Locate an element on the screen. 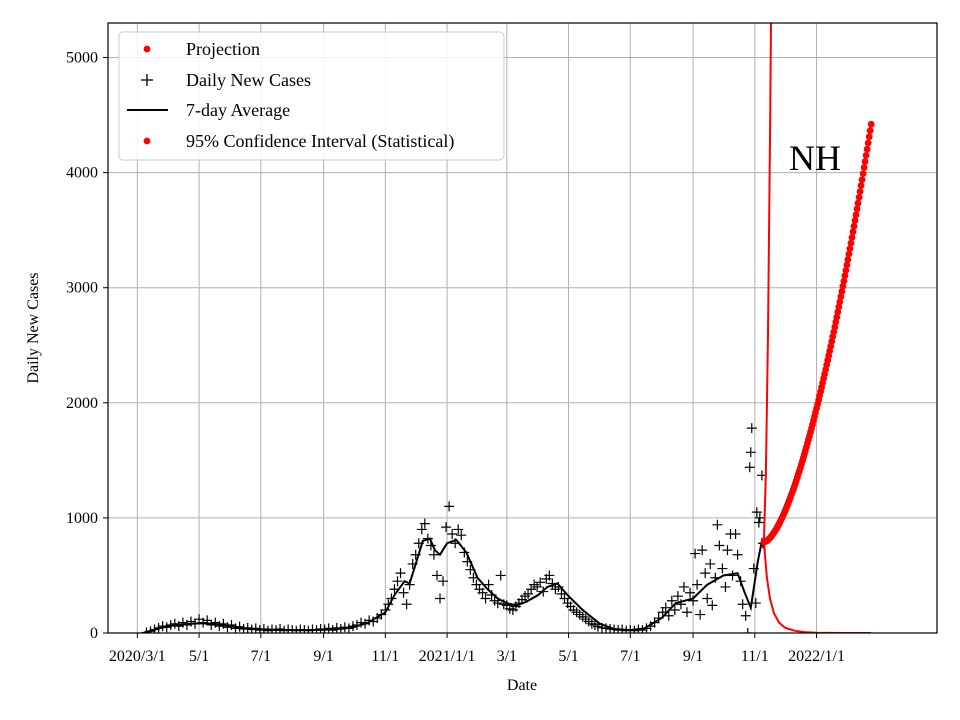  legend-label-daily-new-cases: Daily New Cases is located at coordinates (248, 80).